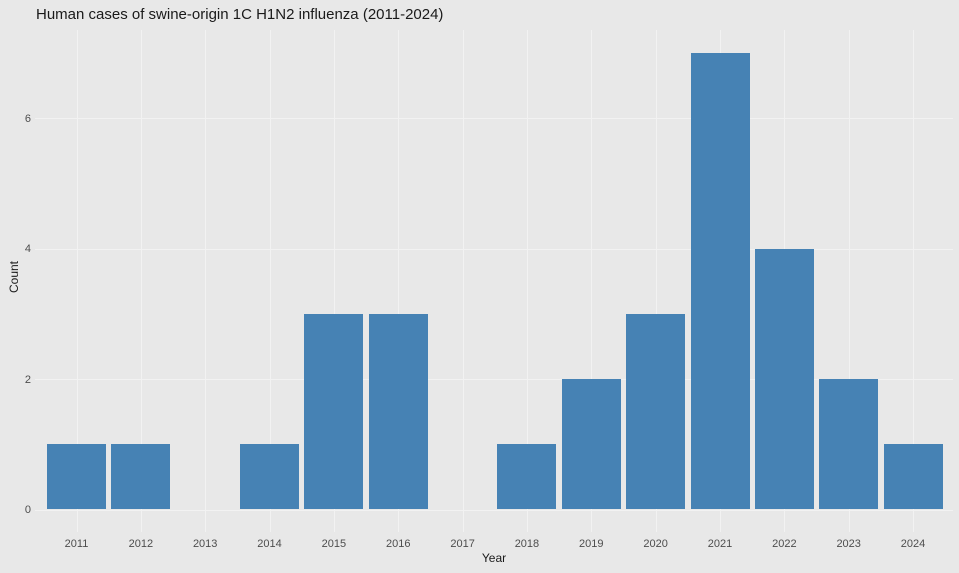 Image resolution: width=959 pixels, height=573 pixels. What do you see at coordinates (334, 544) in the screenshot?
I see `x-tick-label-2015: 2015` at bounding box center [334, 544].